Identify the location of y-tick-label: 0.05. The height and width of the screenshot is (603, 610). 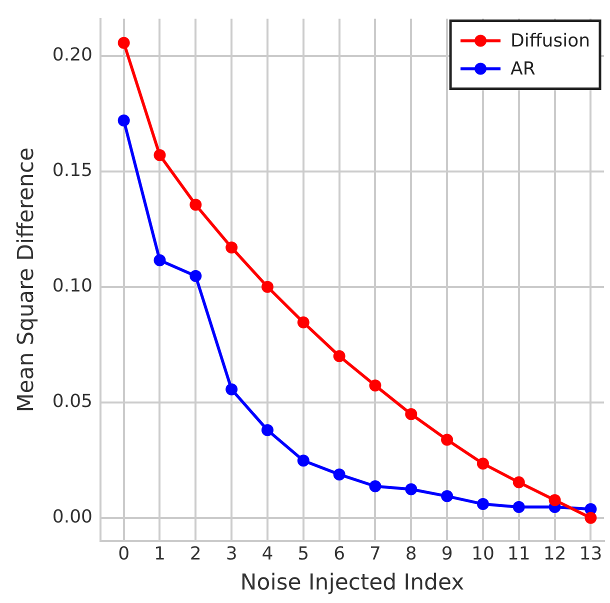
(72, 401).